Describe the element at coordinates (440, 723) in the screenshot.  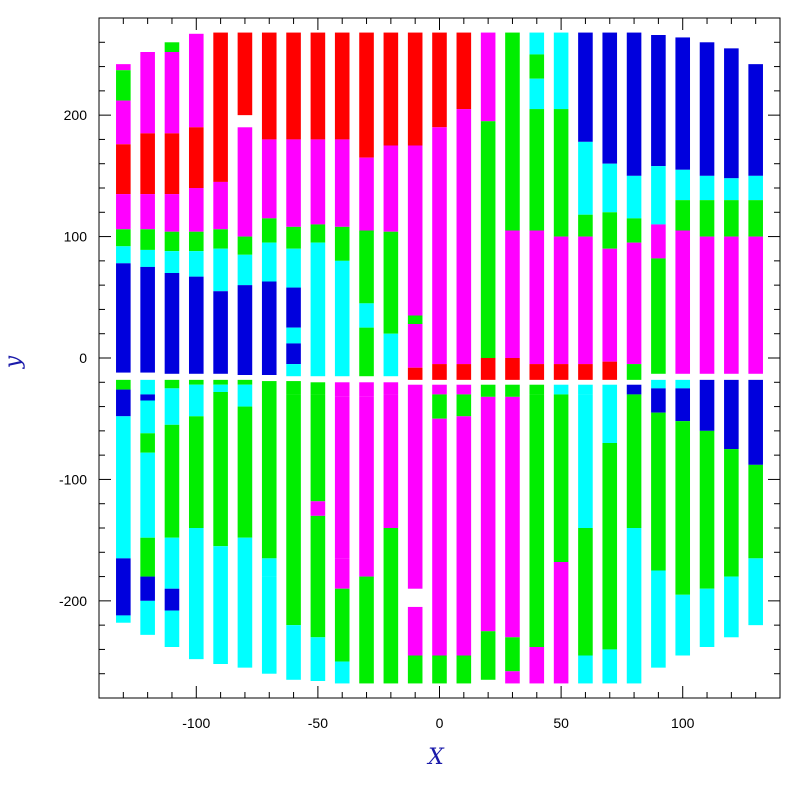
I see `x-tick-label: 0` at that location.